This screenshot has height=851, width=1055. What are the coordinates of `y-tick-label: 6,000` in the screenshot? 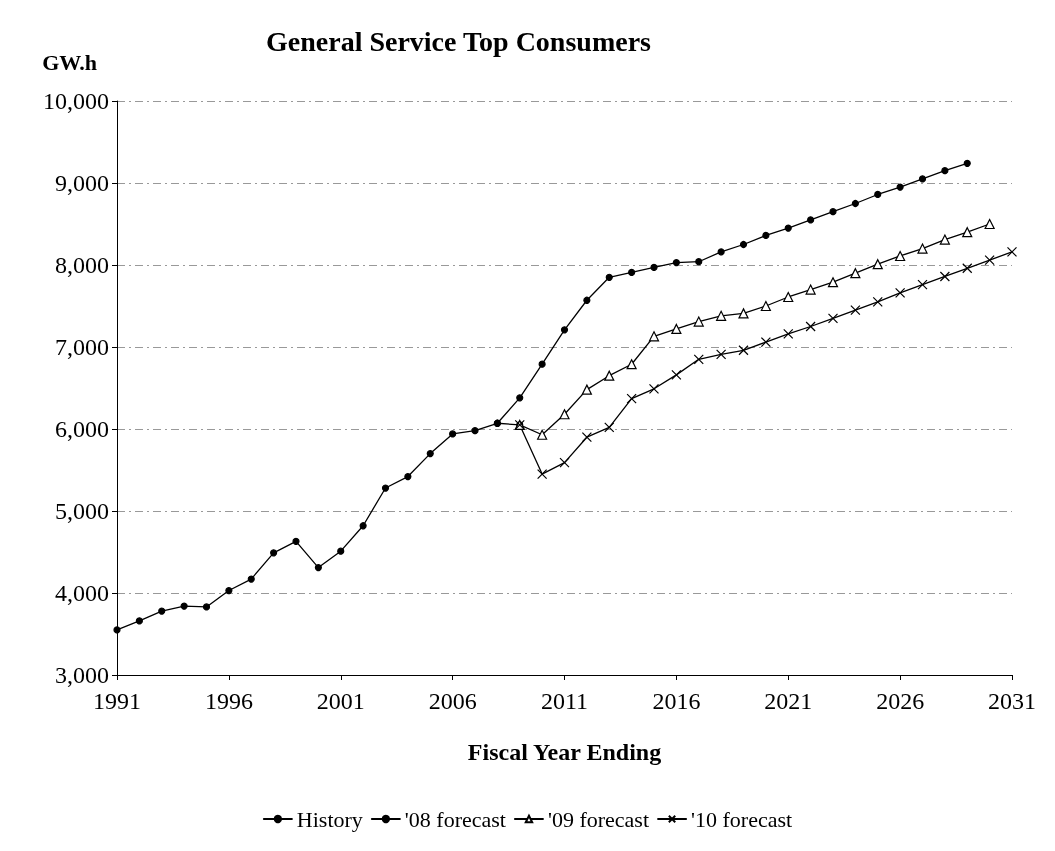 It's located at (82, 429).